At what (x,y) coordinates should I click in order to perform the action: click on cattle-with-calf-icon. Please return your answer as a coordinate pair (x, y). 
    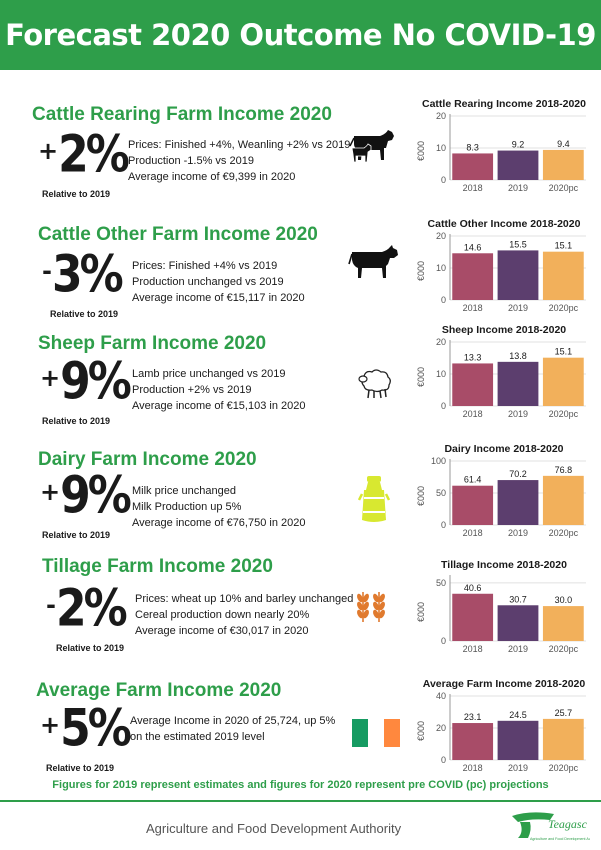
    Looking at the image, I should click on (371, 146).